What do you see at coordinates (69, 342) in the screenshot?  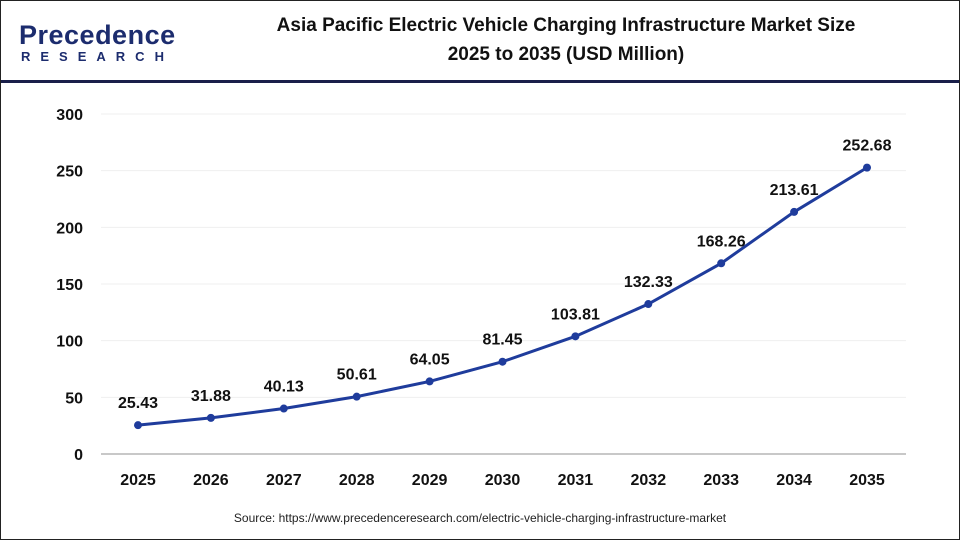 I see `y-tick-label: 100` at bounding box center [69, 342].